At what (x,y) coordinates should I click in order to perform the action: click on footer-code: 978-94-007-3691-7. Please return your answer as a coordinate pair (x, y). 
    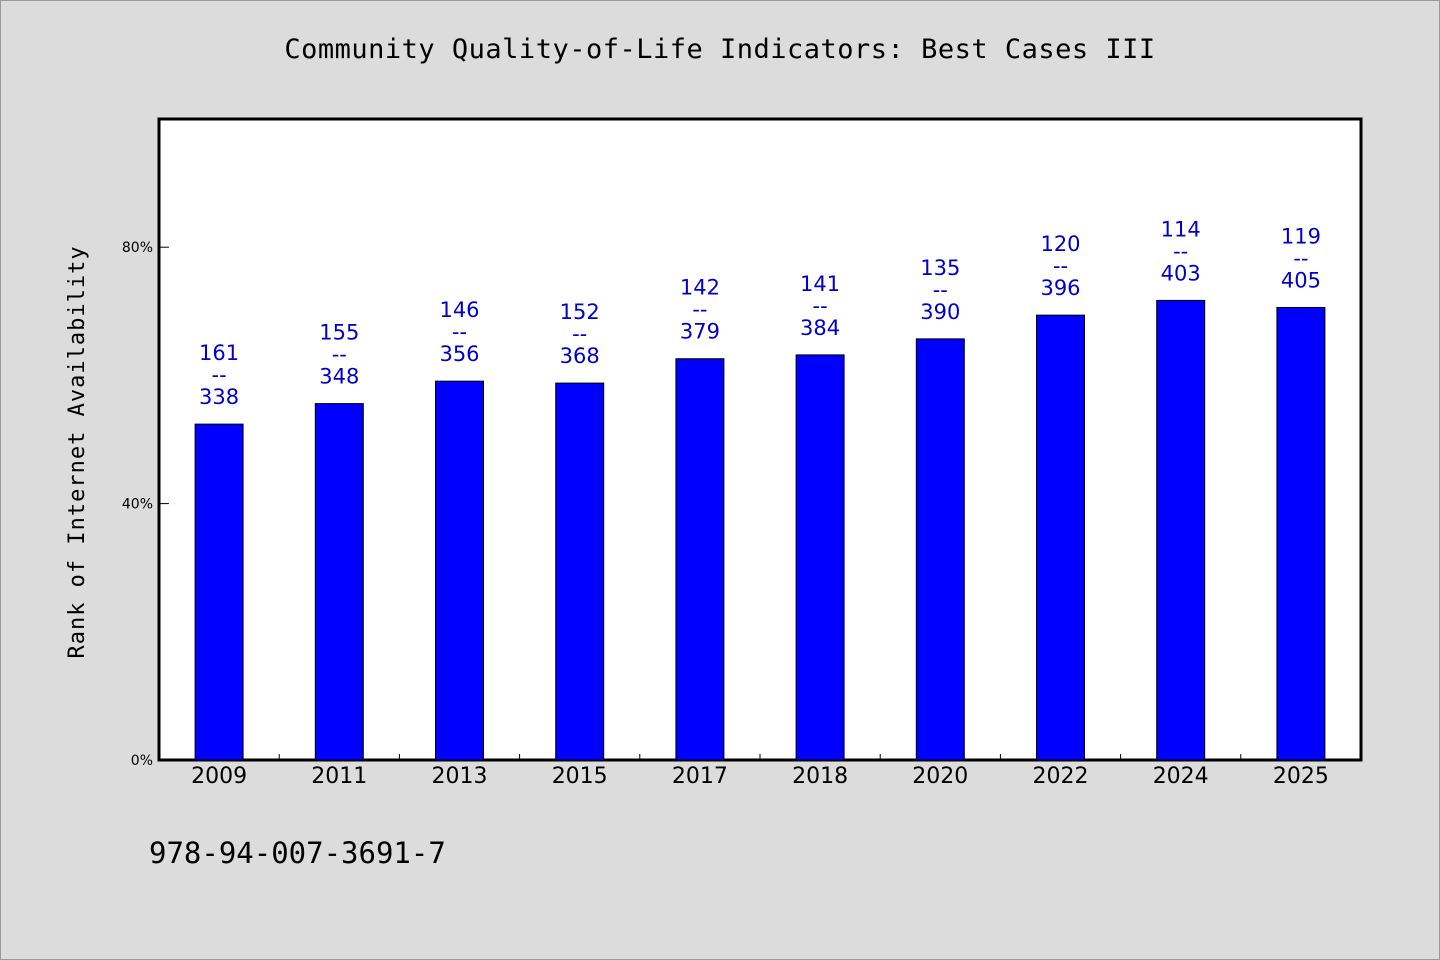
    Looking at the image, I should click on (297, 853).